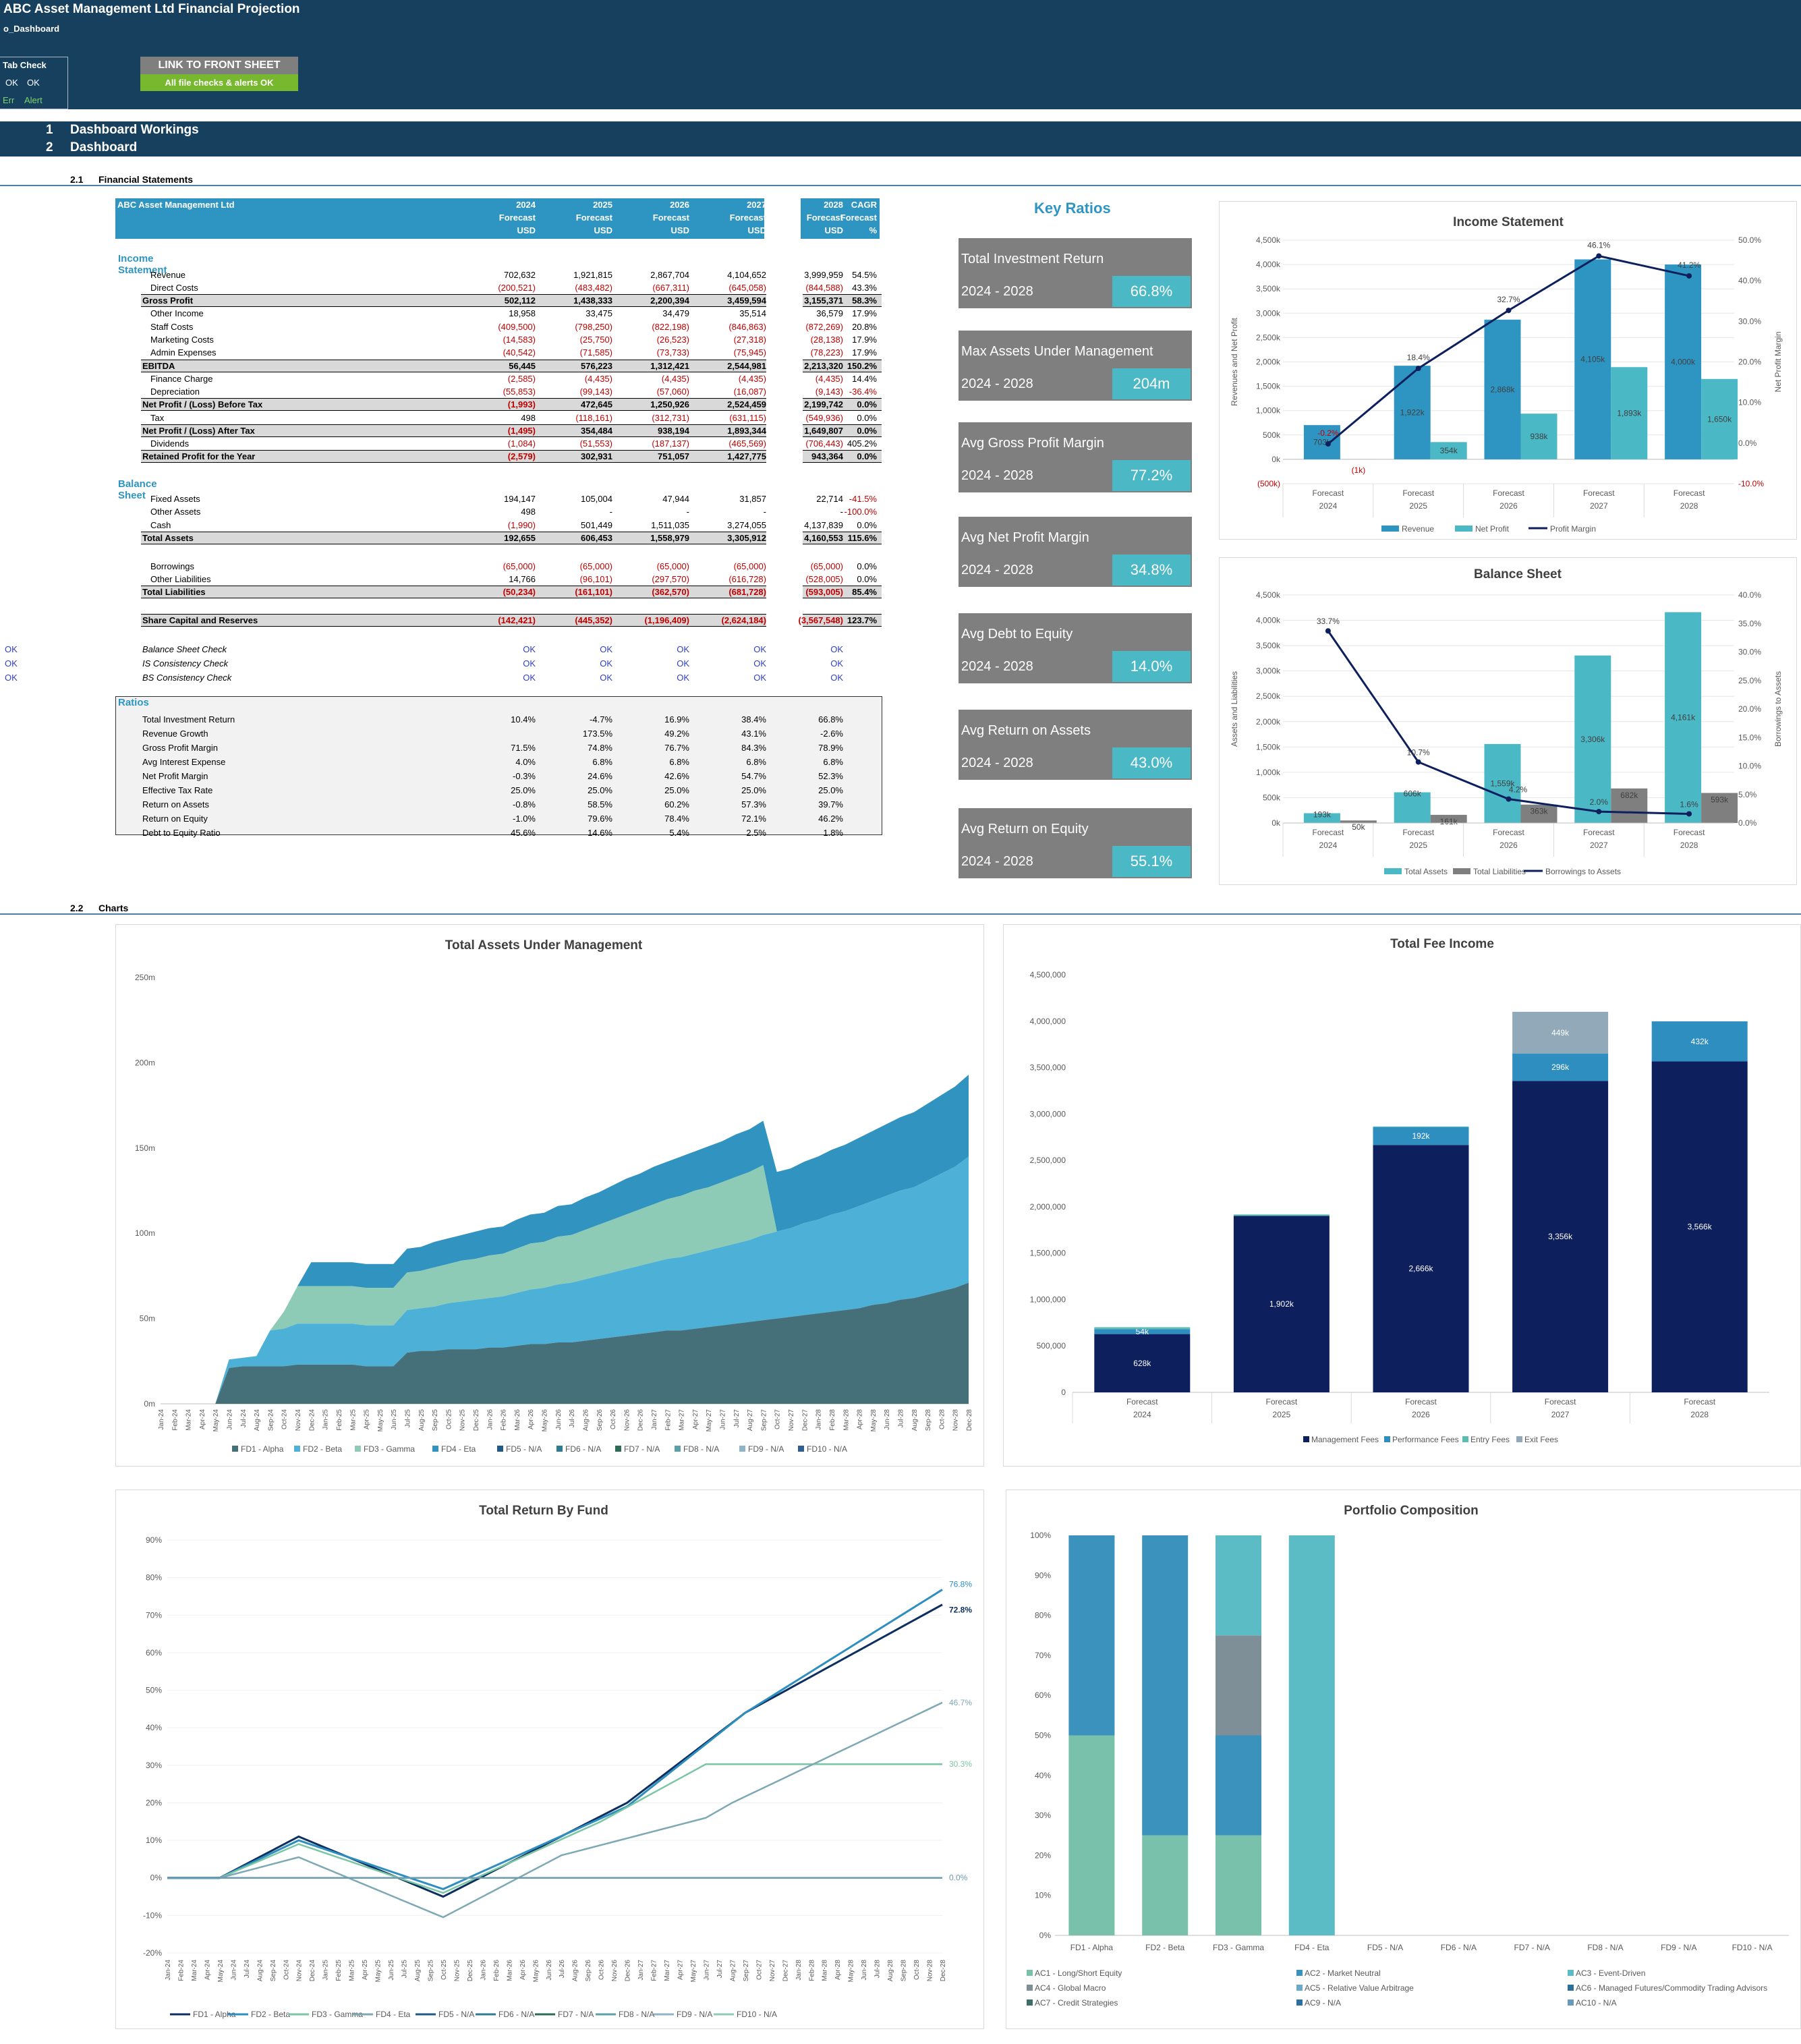 This screenshot has height=2044, width=1801. What do you see at coordinates (1048, 1253) in the screenshot?
I see `y-tick: 1,500,000` at bounding box center [1048, 1253].